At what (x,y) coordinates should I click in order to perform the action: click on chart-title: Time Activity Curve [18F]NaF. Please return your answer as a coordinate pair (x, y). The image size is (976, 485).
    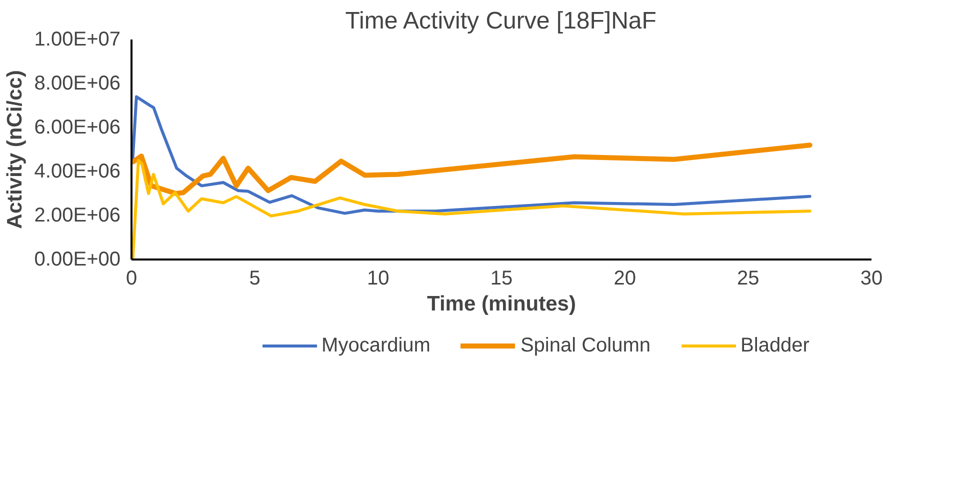
    Looking at the image, I should click on (500, 21).